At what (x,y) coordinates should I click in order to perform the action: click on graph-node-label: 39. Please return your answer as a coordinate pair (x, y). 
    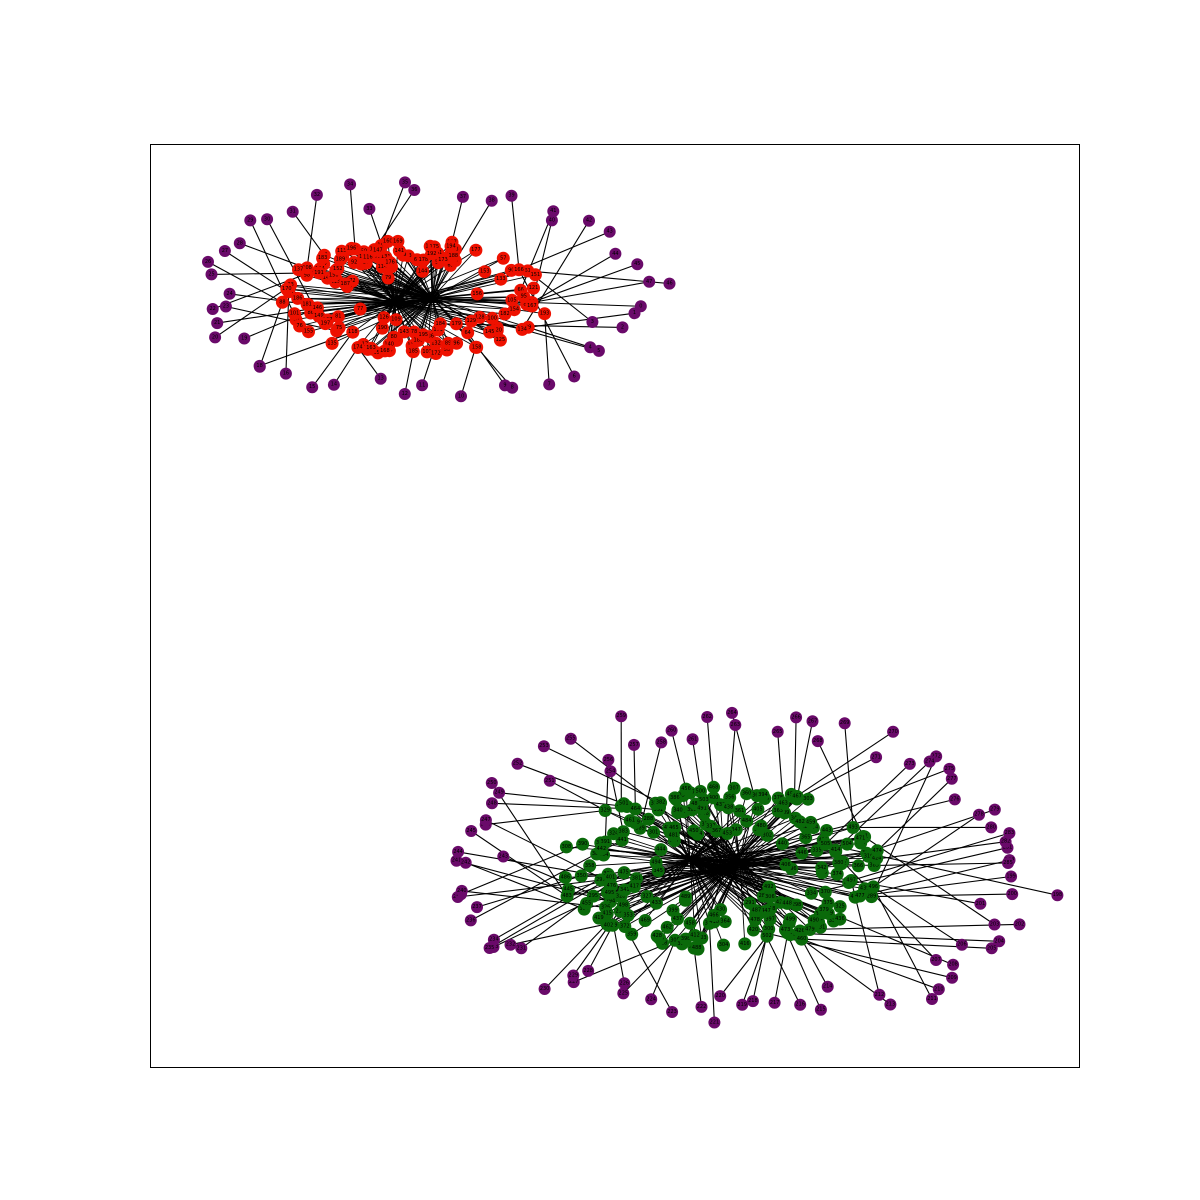
    Looking at the image, I should click on (511, 196).